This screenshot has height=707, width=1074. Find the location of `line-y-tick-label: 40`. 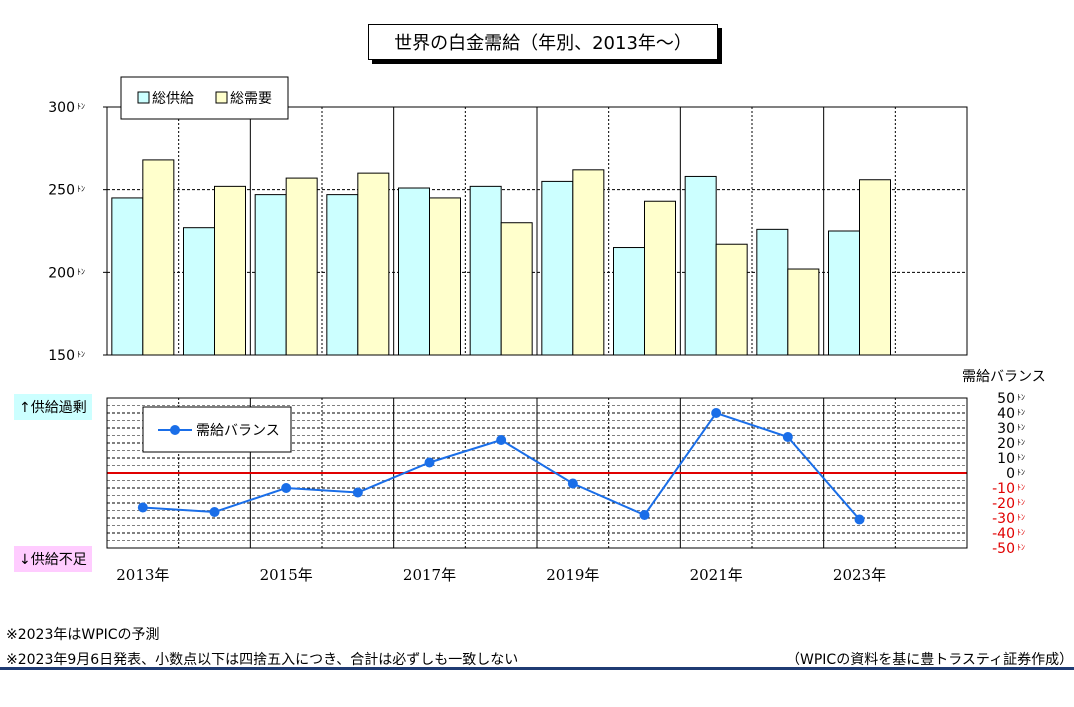

line-y-tick-label: 40 is located at coordinates (1006, 414).